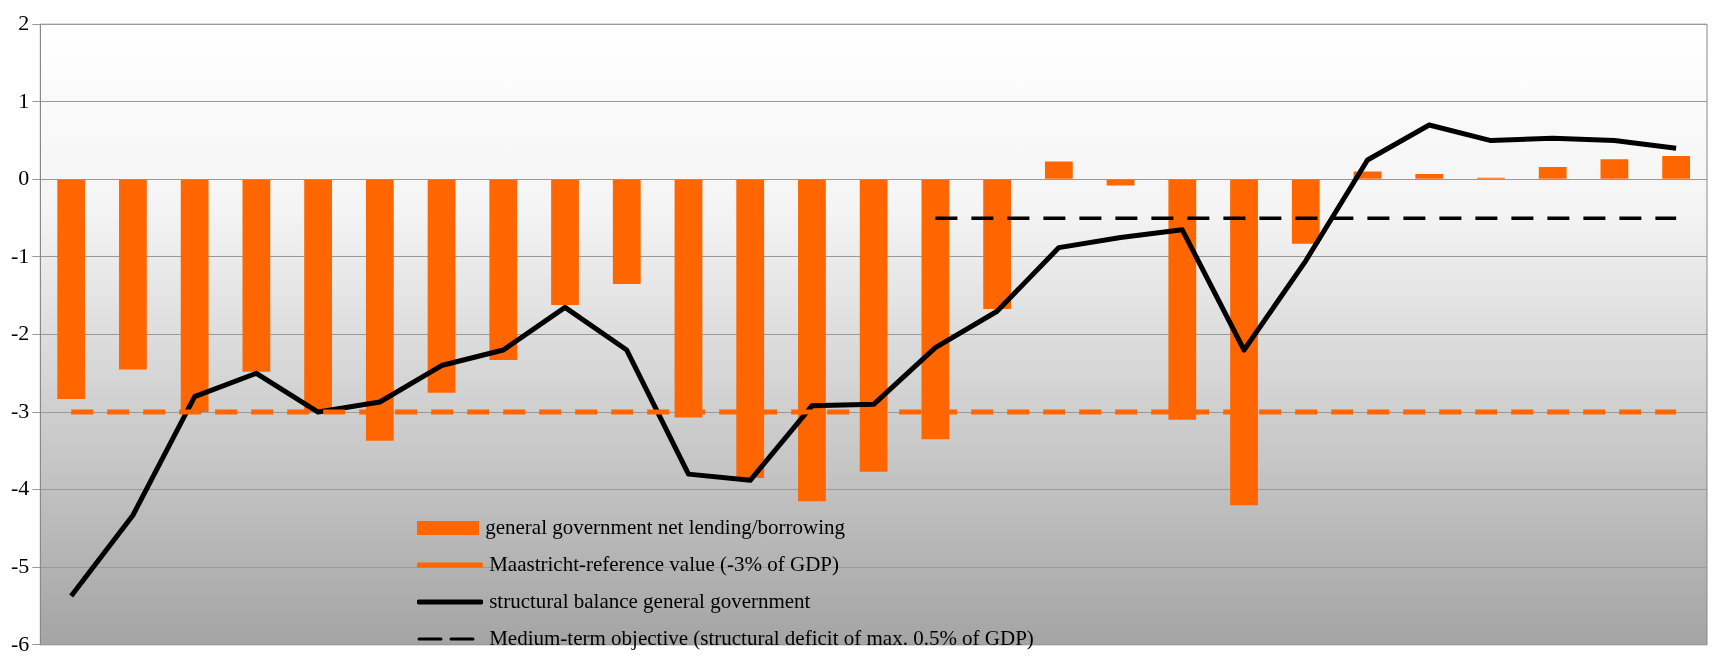  What do you see at coordinates (20, 410) in the screenshot?
I see `y-tick-label: -3` at bounding box center [20, 410].